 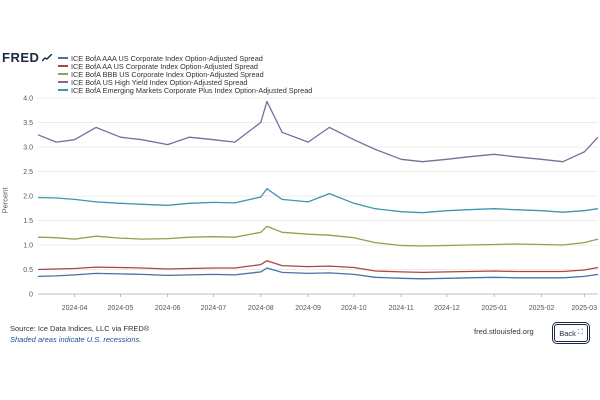 I want to click on y-axis-ticks: 0 0.5 1.0 1.5 2.0 2.5 3.0 3.5 4.0, so click(x=28, y=197).